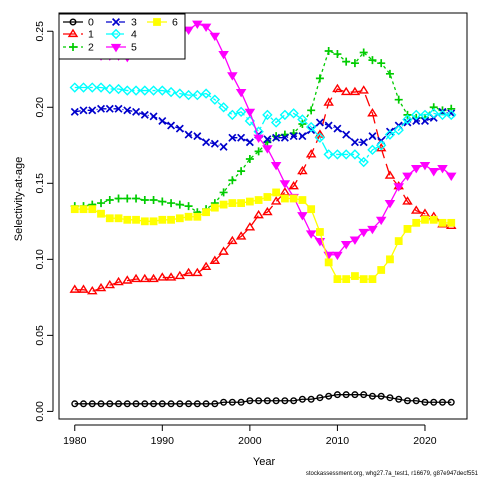  What do you see at coordinates (338, 441) in the screenshot?
I see `x-tick-label: 2010` at bounding box center [338, 441].